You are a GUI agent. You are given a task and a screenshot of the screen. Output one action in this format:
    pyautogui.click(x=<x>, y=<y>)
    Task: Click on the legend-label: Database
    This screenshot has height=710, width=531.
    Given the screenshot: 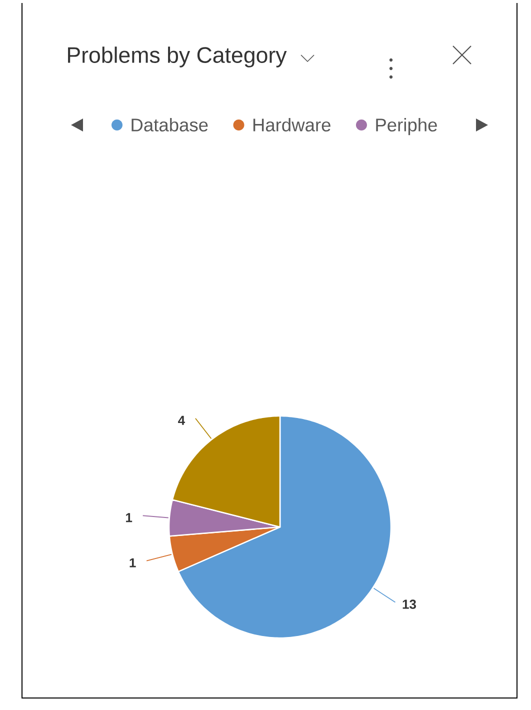 What is the action you would take?
    pyautogui.click(x=170, y=125)
    